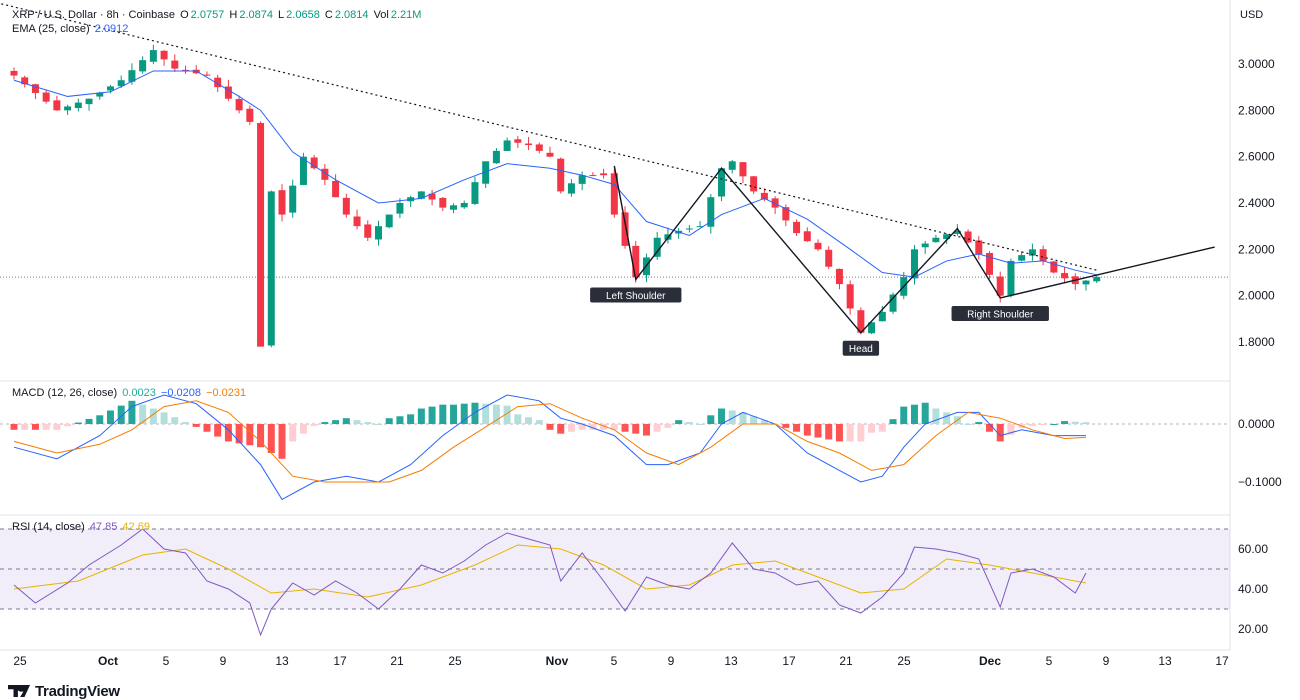  I want to click on time-axis-tick: 5, so click(166, 661).